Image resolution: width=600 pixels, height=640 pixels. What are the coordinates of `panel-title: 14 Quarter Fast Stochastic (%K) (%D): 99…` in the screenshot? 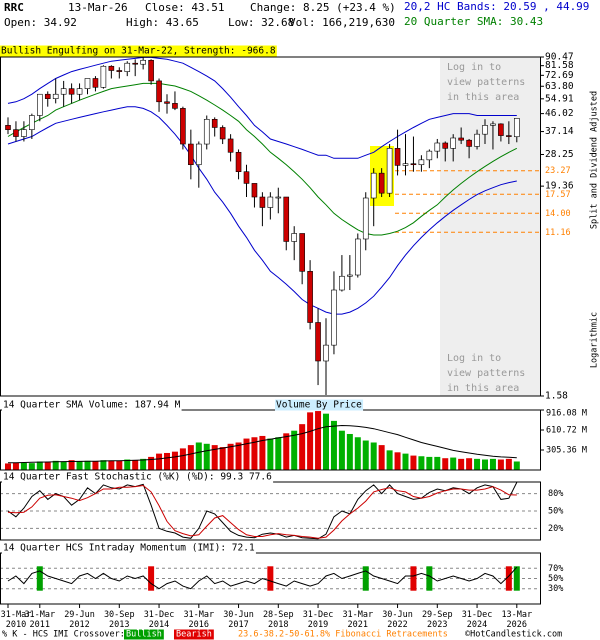 It's located at (137, 477).